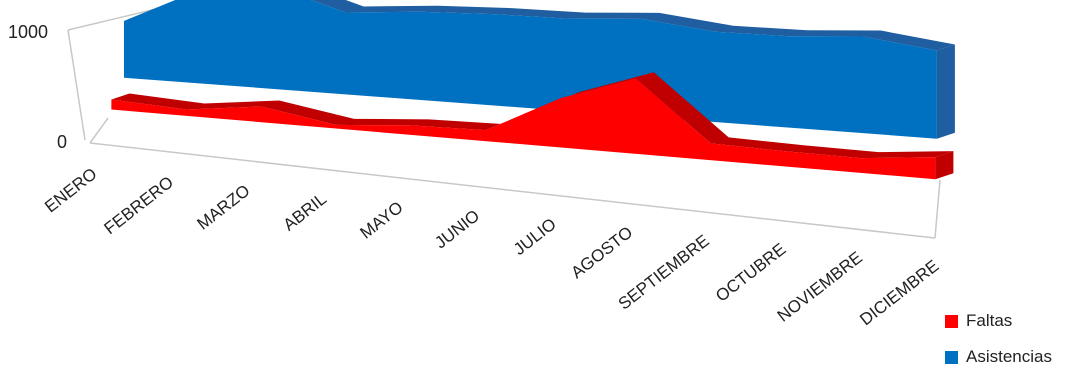 Image resolution: width=1085 pixels, height=385 pixels. What do you see at coordinates (945, 91) in the screenshot?
I see `area-side-asistencias` at bounding box center [945, 91].